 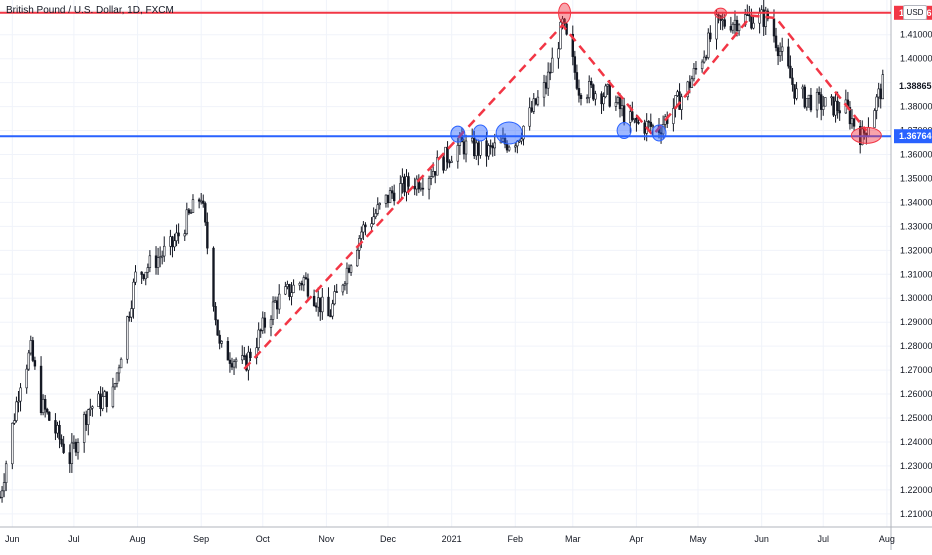 I want to click on y-axis-tick-label: 1.26000, so click(x=916, y=394).